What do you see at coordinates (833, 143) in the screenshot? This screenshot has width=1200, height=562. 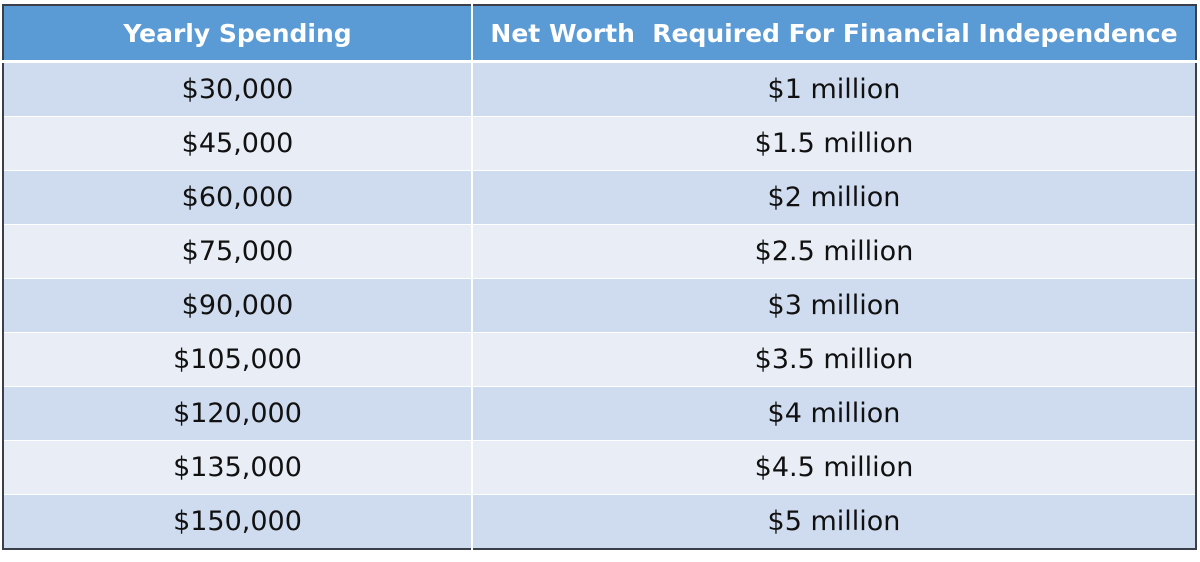 I see `table-cell: $1.5 million` at bounding box center [833, 143].